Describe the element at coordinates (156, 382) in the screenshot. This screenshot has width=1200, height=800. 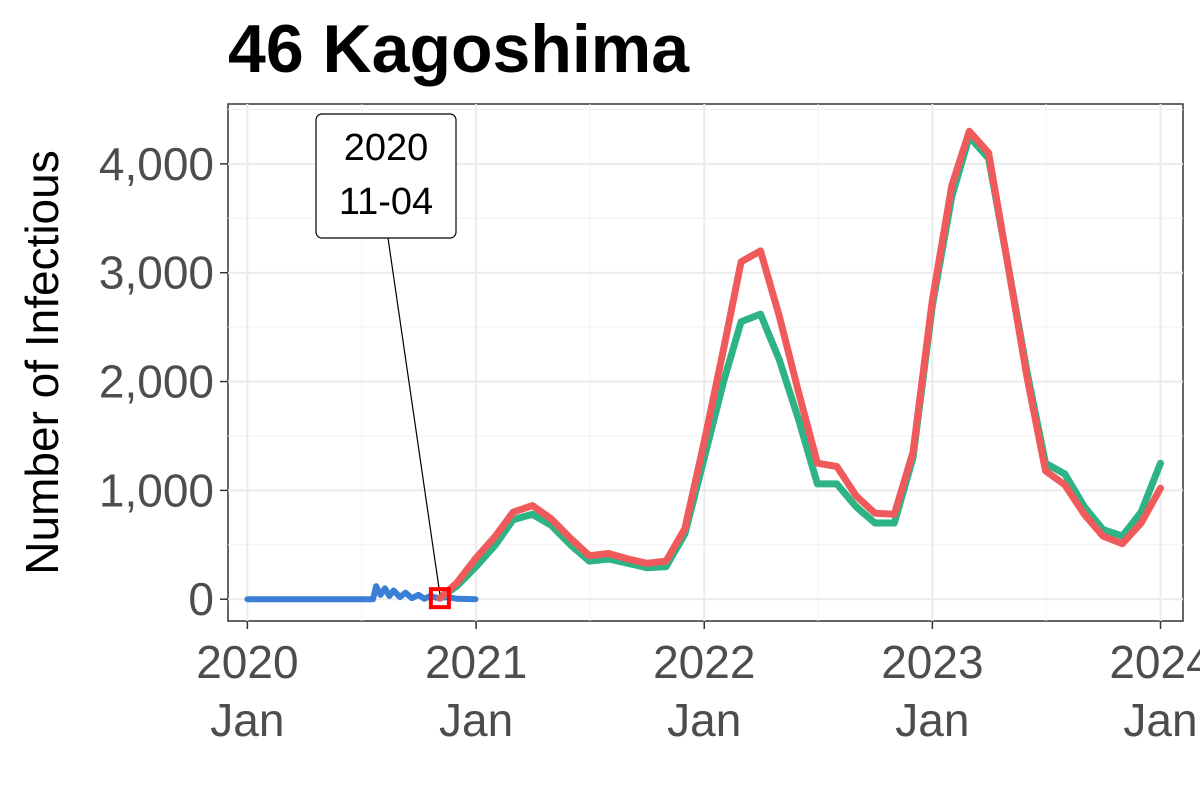
I see `y-tick-label: 2,000` at that location.